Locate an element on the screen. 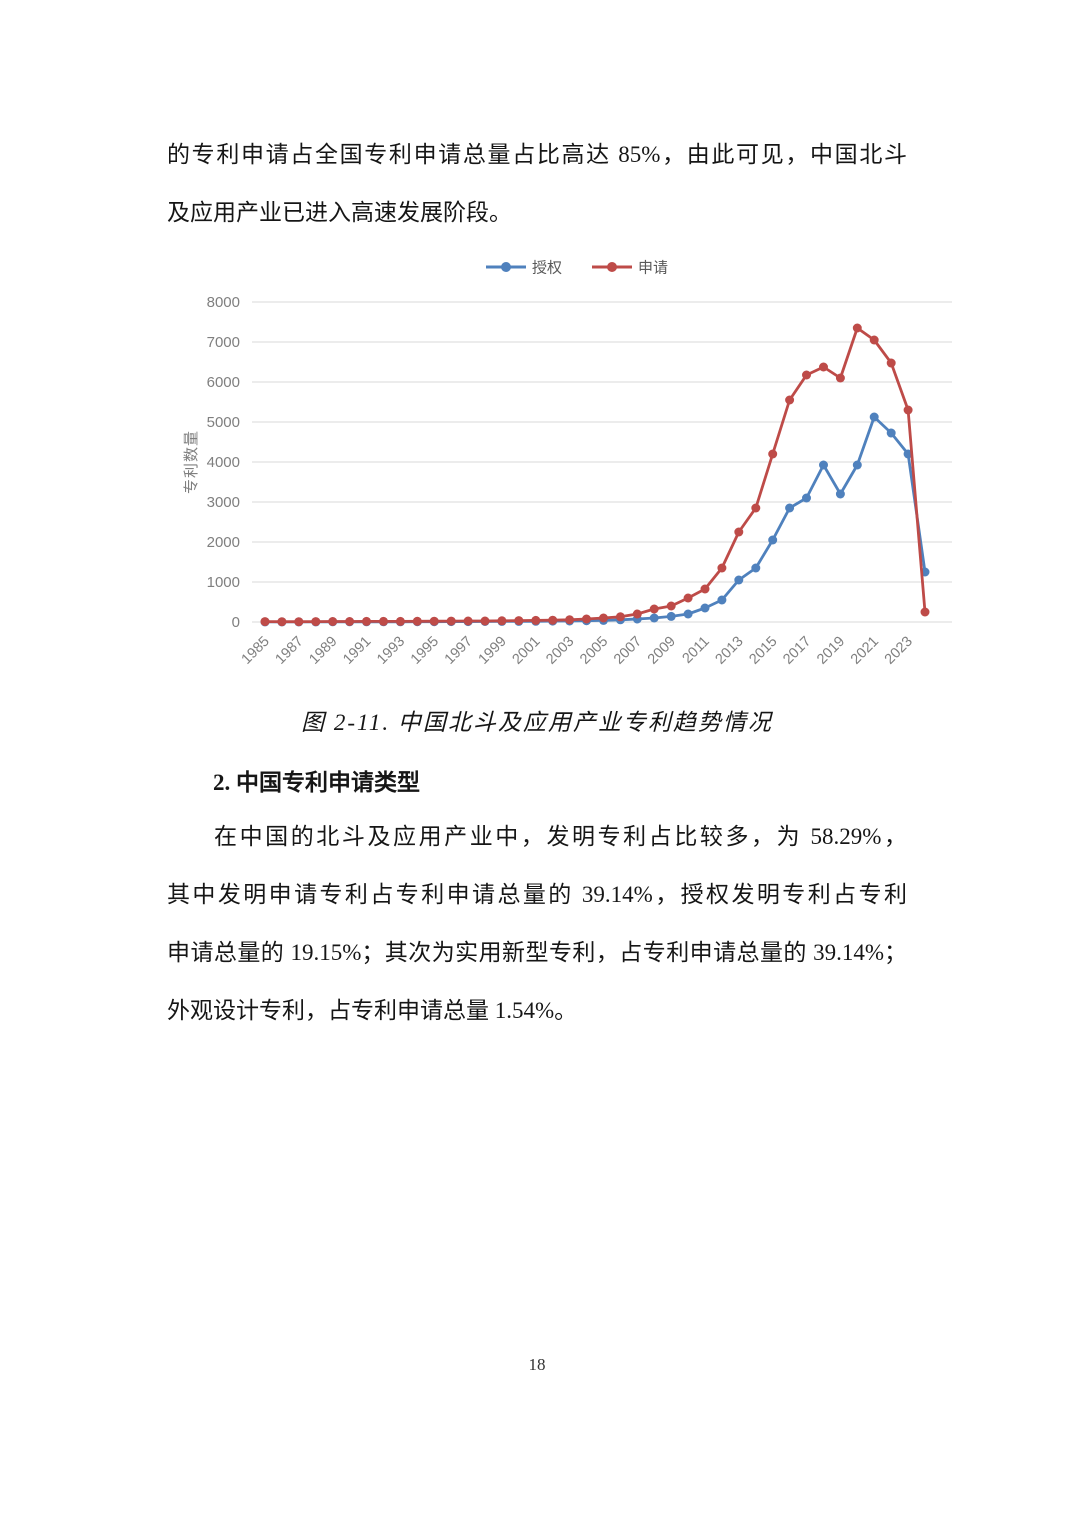 This screenshot has width=1074, height=1520. section-heading: 2. 中国专利申请类型 is located at coordinates (316, 782).